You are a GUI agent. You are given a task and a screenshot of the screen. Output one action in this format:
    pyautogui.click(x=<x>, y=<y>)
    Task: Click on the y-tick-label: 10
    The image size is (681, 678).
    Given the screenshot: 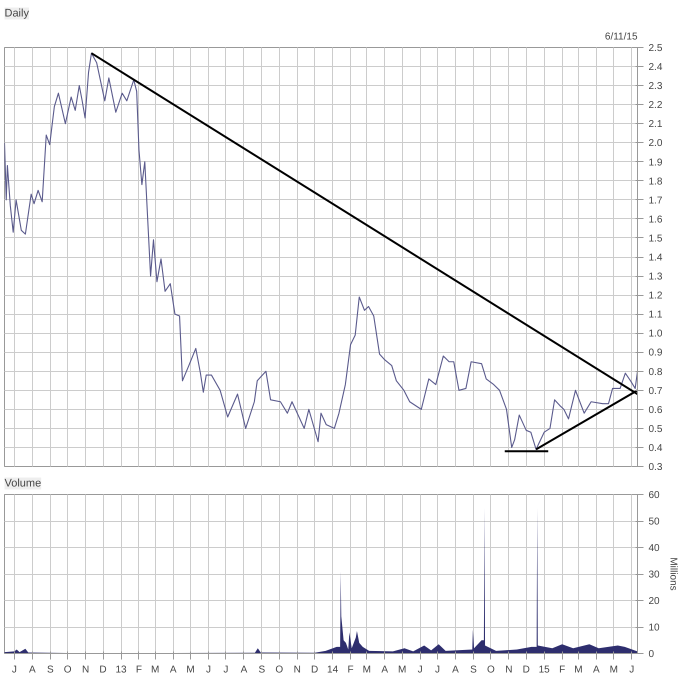 What is the action you would take?
    pyautogui.click(x=654, y=628)
    